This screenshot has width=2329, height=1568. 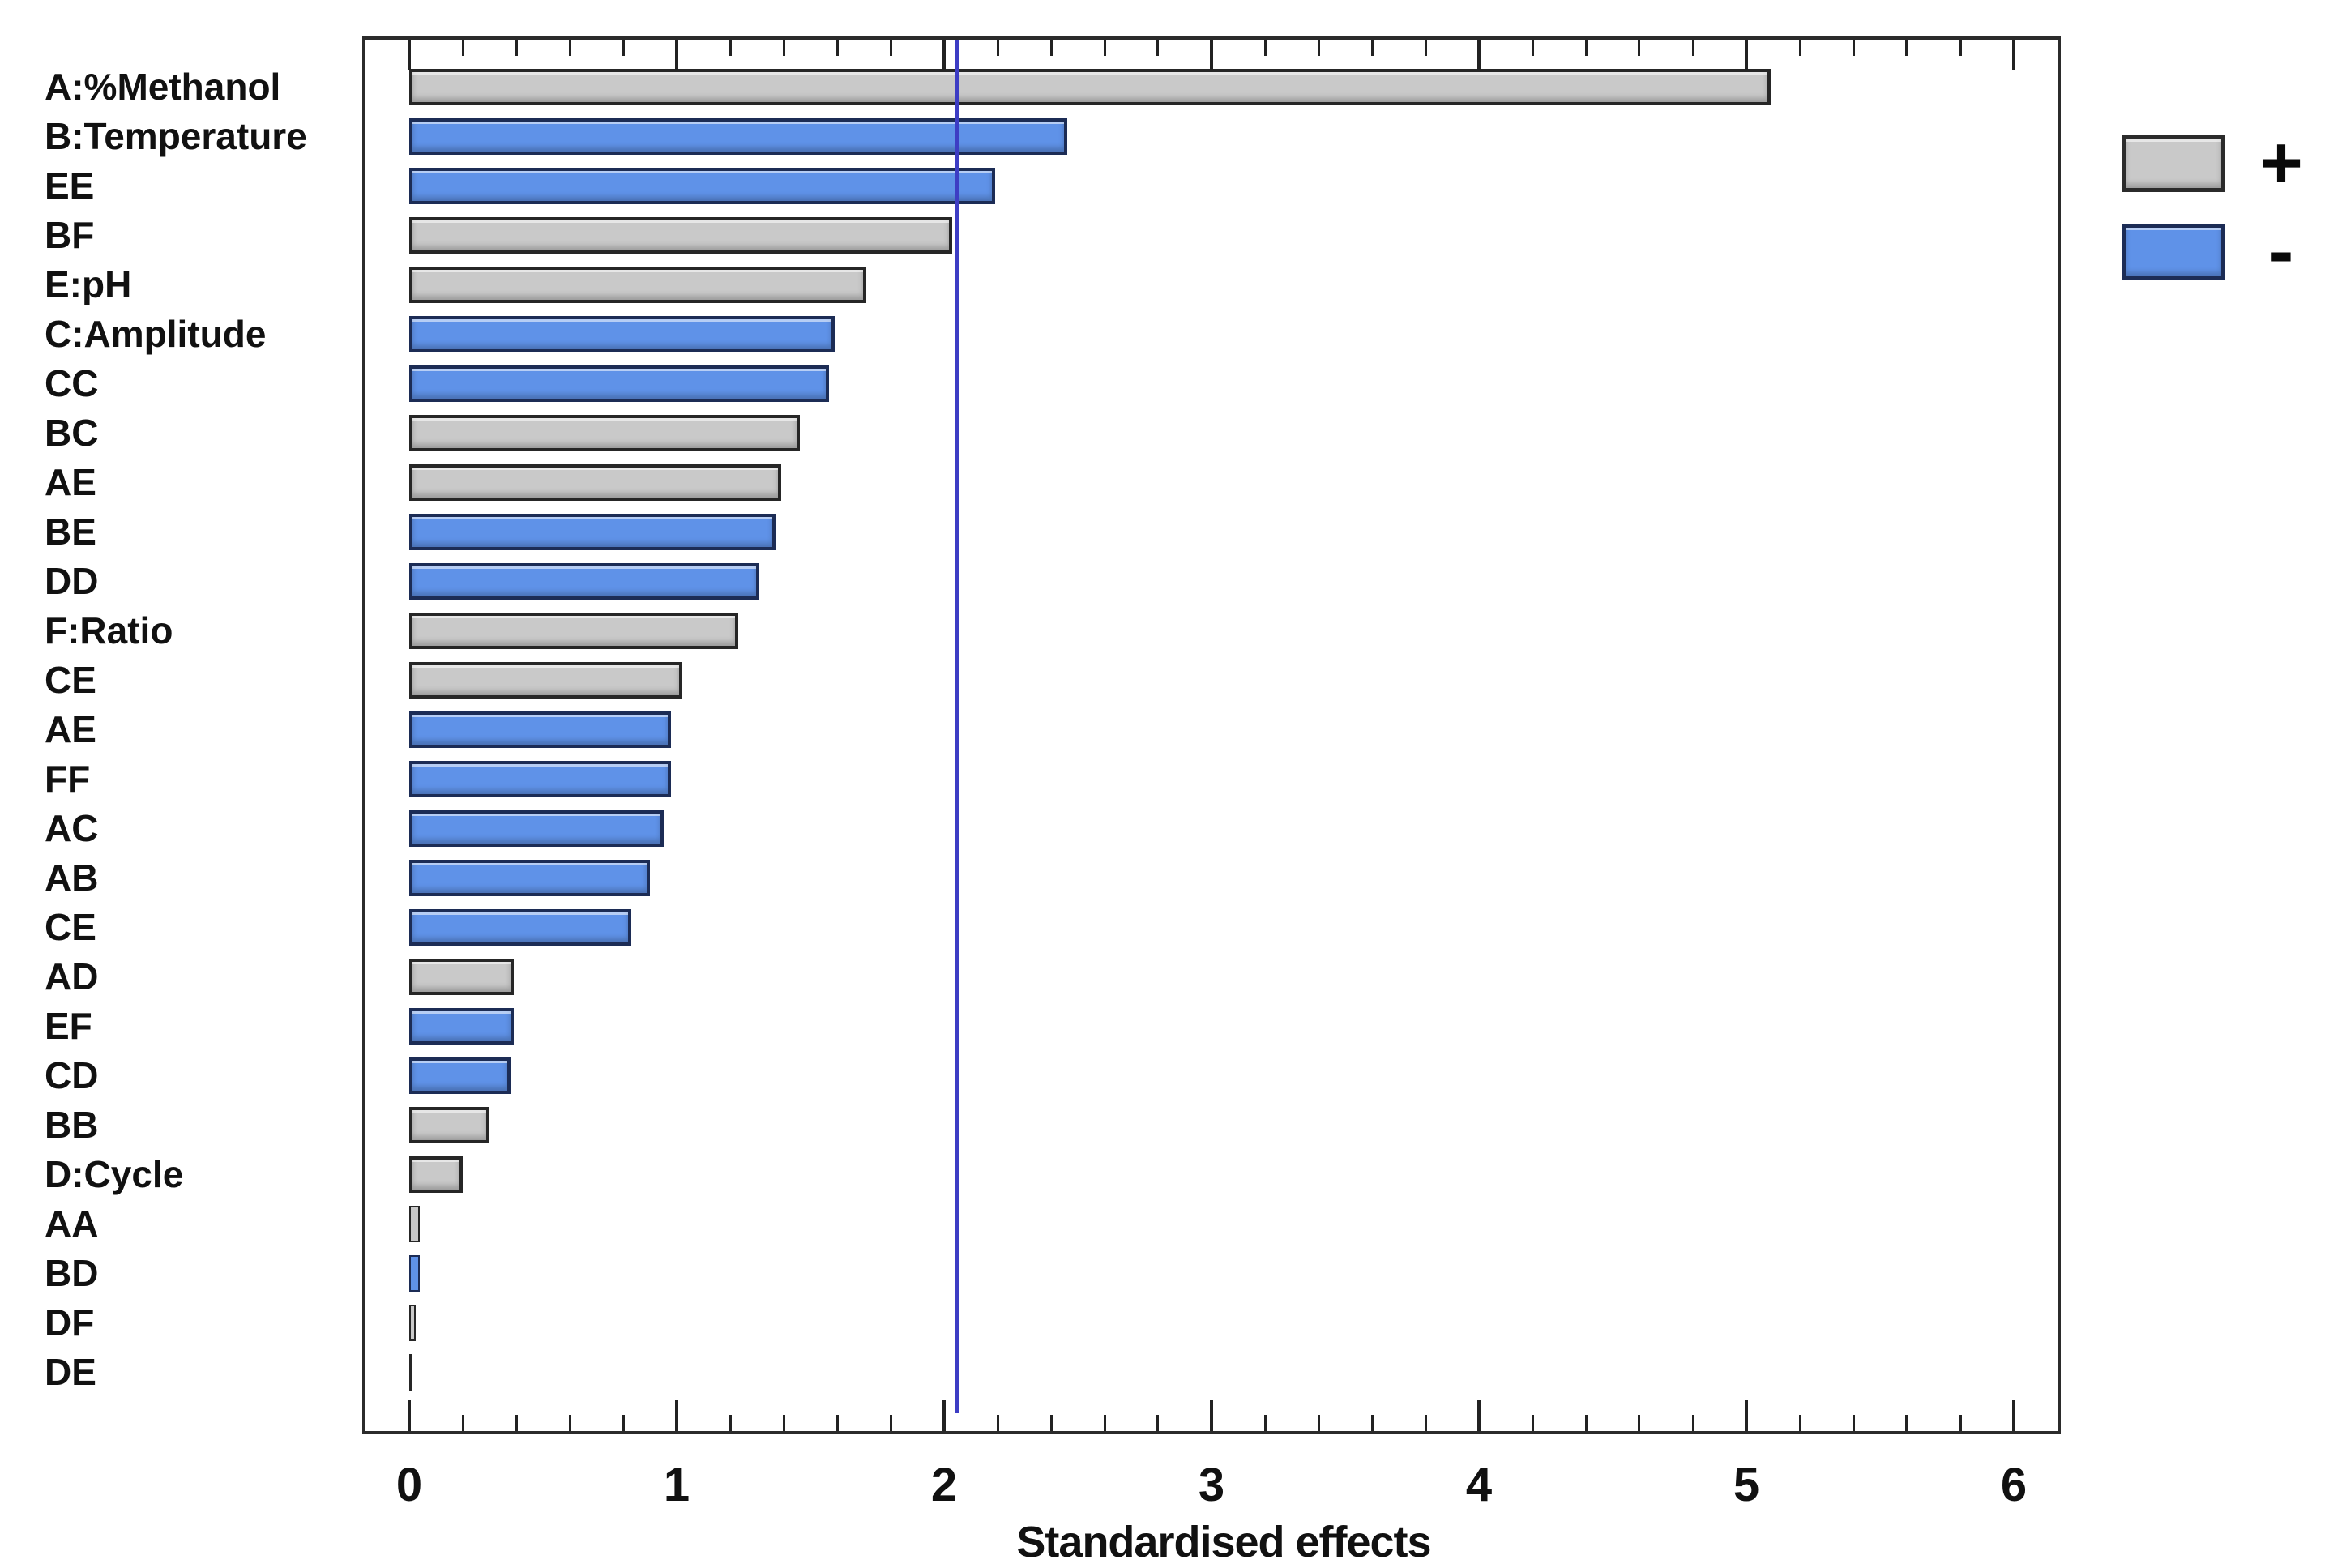 What do you see at coordinates (2281, 163) in the screenshot?
I see `legend-label-positive: +` at bounding box center [2281, 163].